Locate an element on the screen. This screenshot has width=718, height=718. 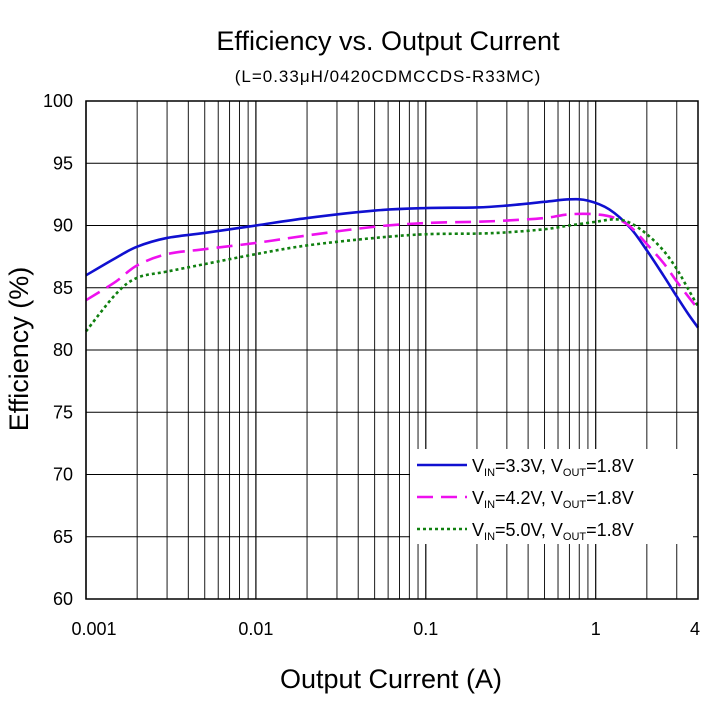
series-vin-4v2-line is located at coordinates (392, 261).